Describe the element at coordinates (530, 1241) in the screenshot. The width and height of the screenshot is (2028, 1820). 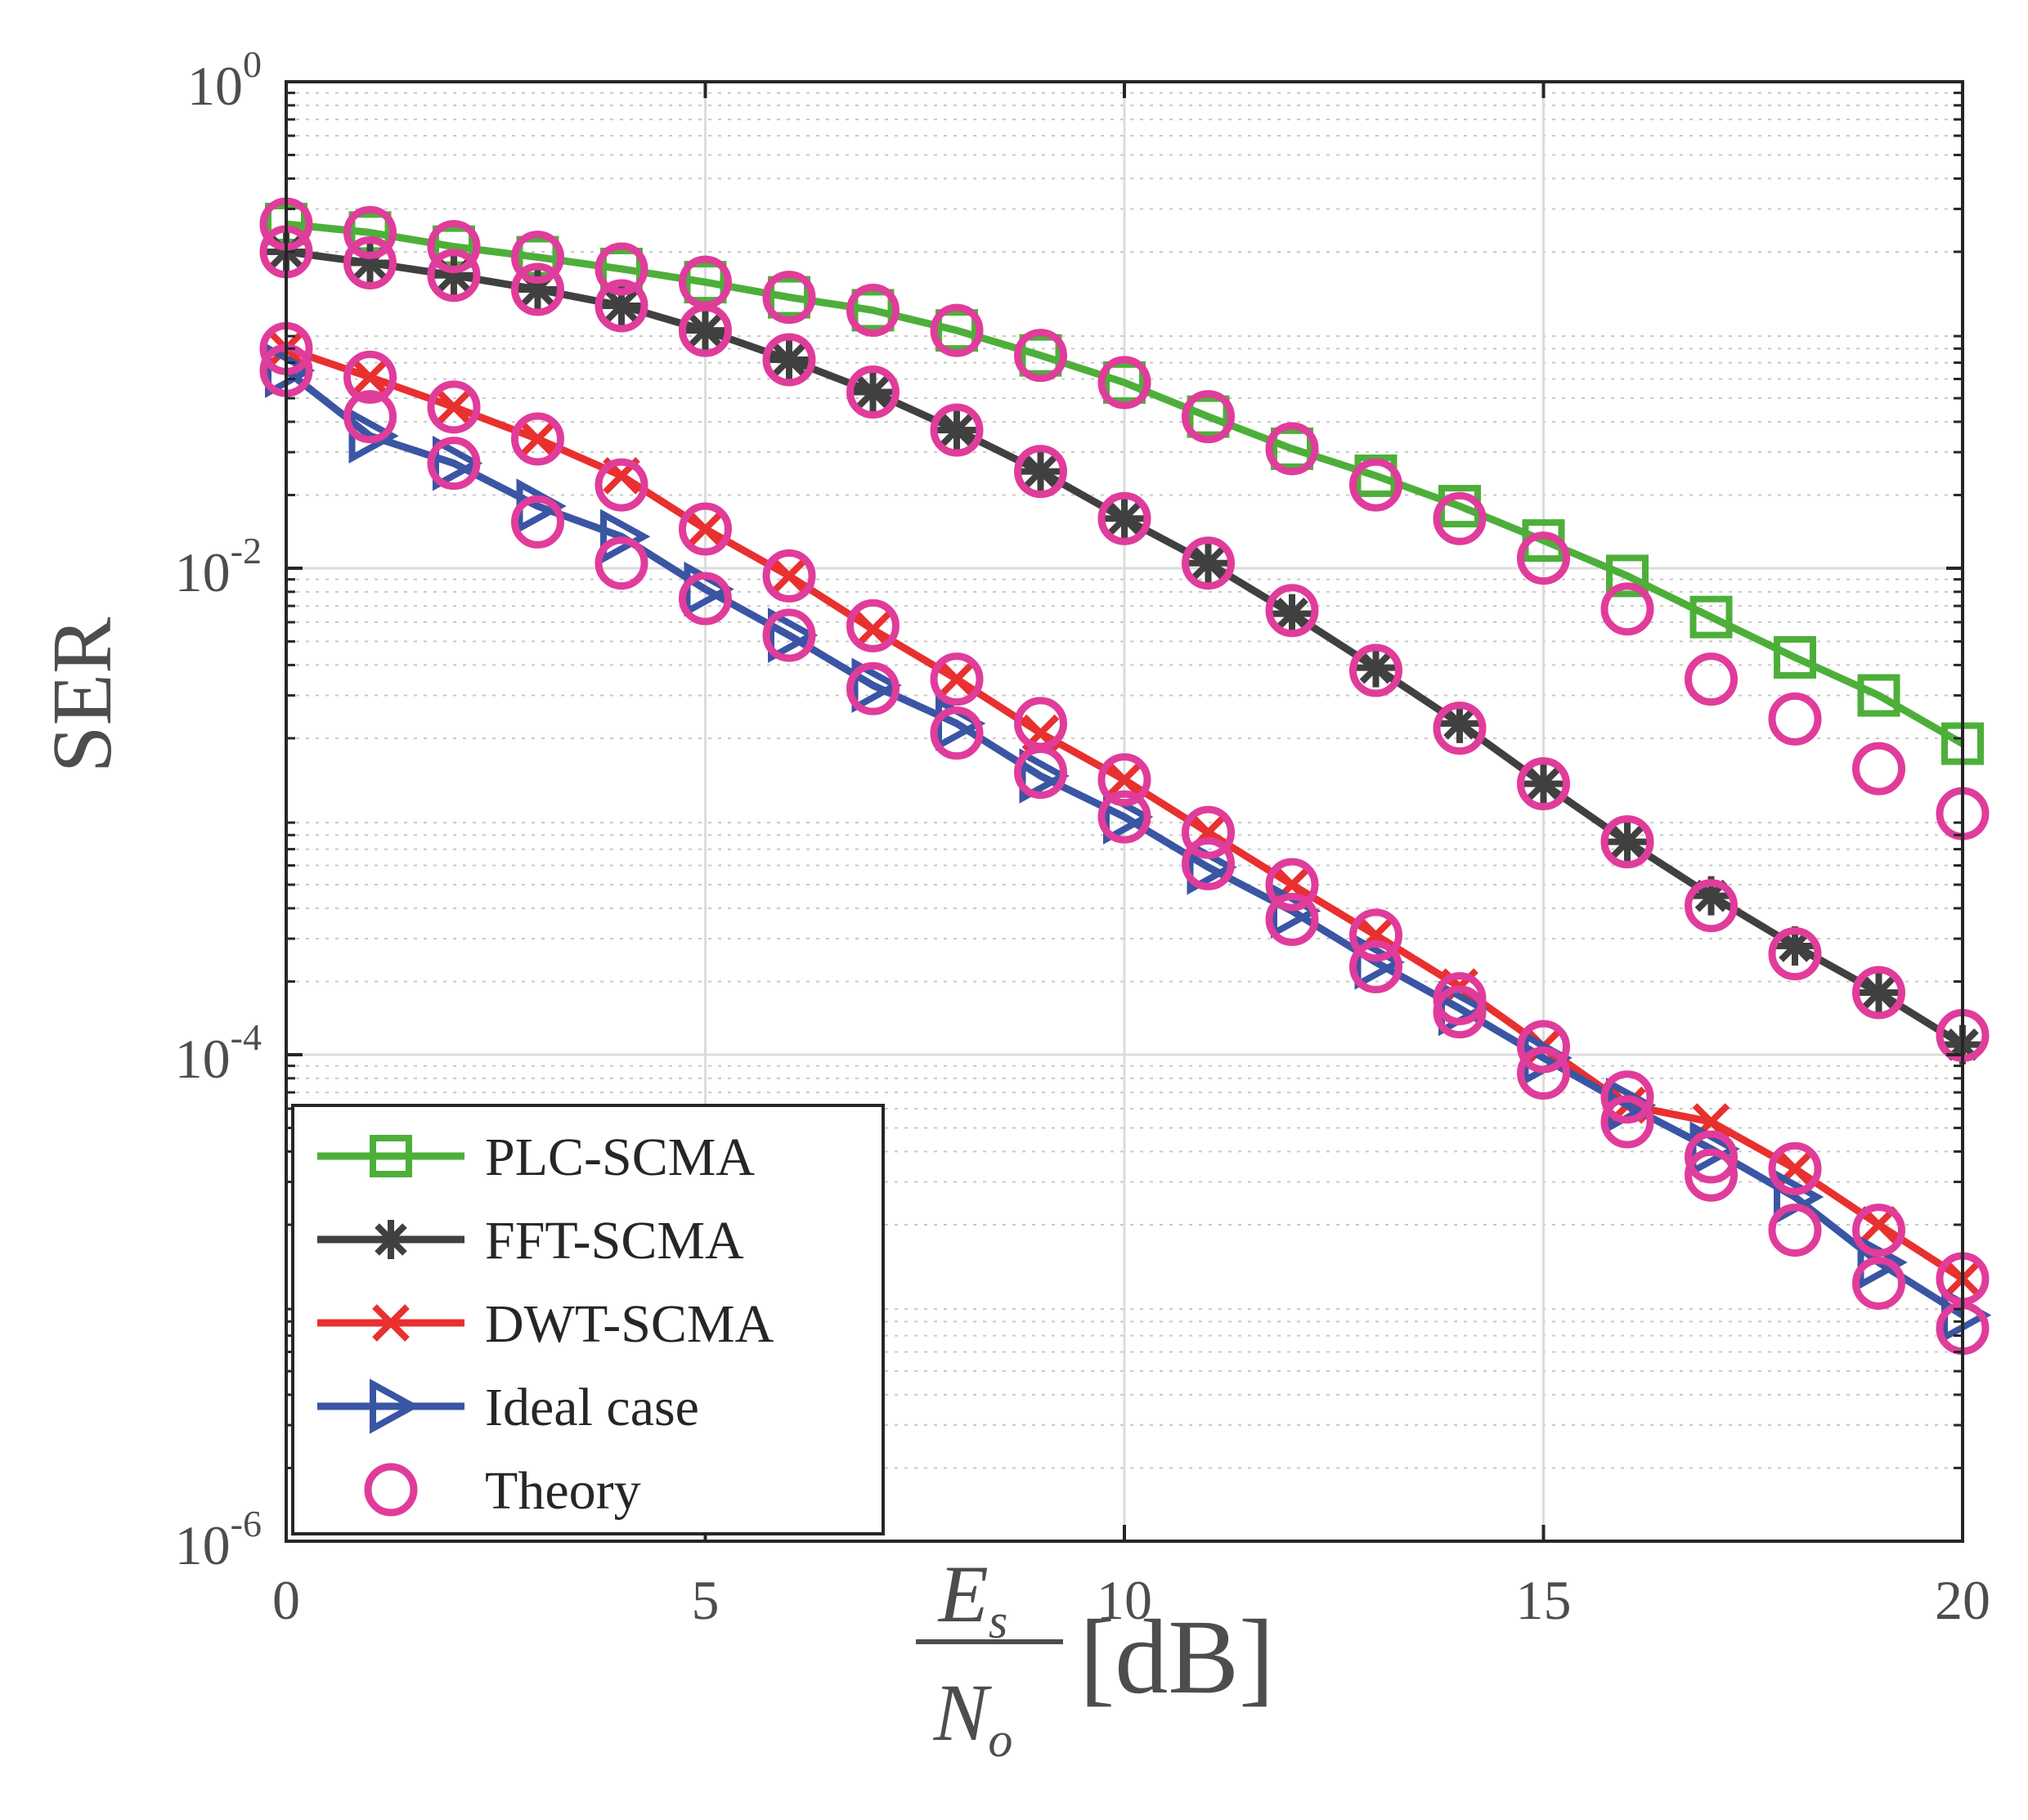
I see `legend-item: FFT-SCMA` at that location.